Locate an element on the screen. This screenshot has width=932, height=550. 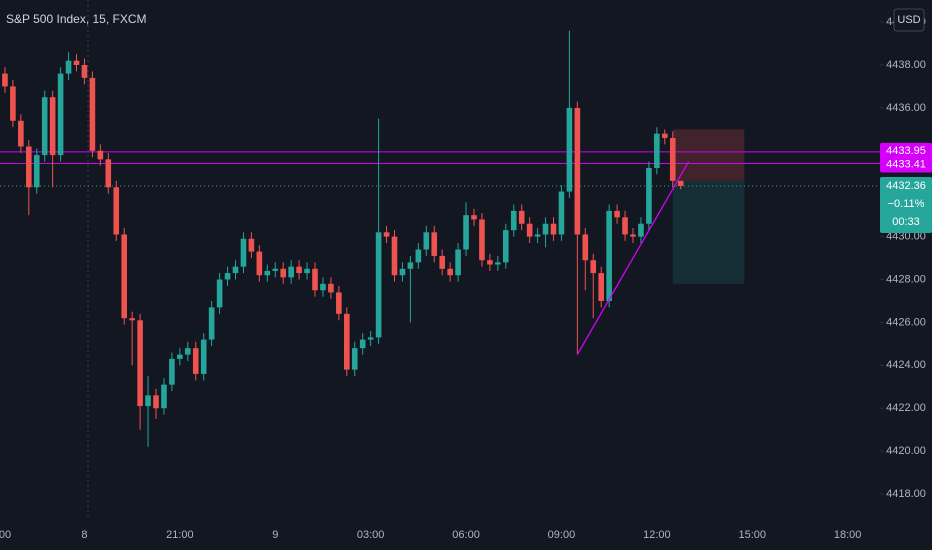
x-tick-label: 8 is located at coordinates (84, 535).